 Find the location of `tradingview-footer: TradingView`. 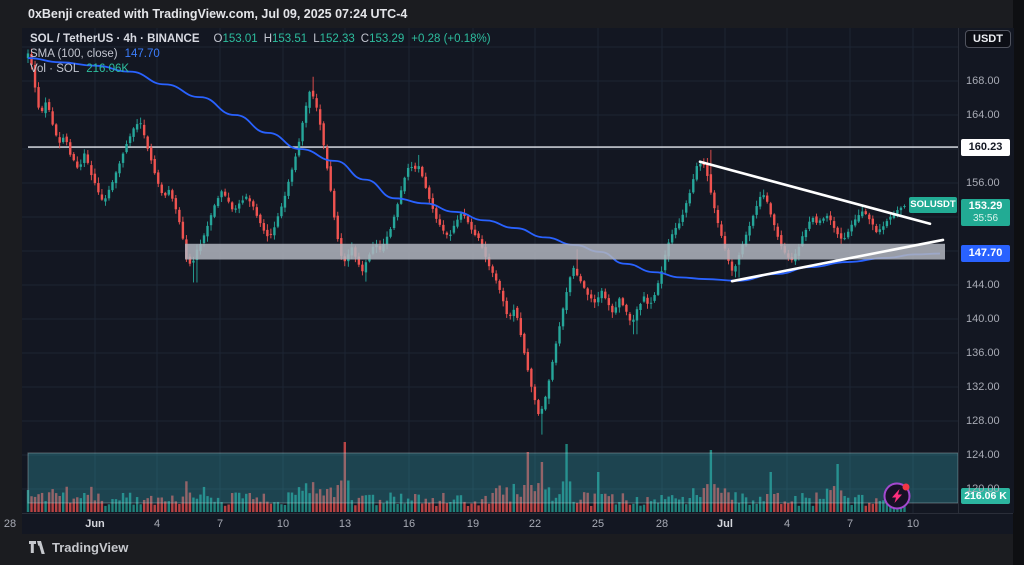

tradingview-footer: TradingView is located at coordinates (78, 547).